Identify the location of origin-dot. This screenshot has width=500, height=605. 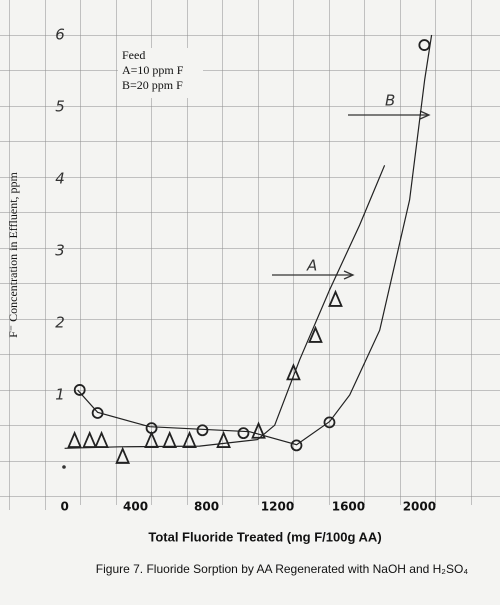
(64, 467).